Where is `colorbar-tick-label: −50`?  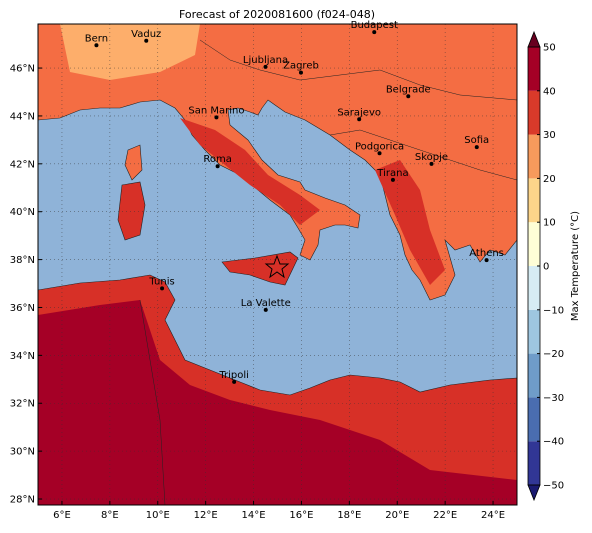
colorbar-tick-label: −50 is located at coordinates (553, 486).